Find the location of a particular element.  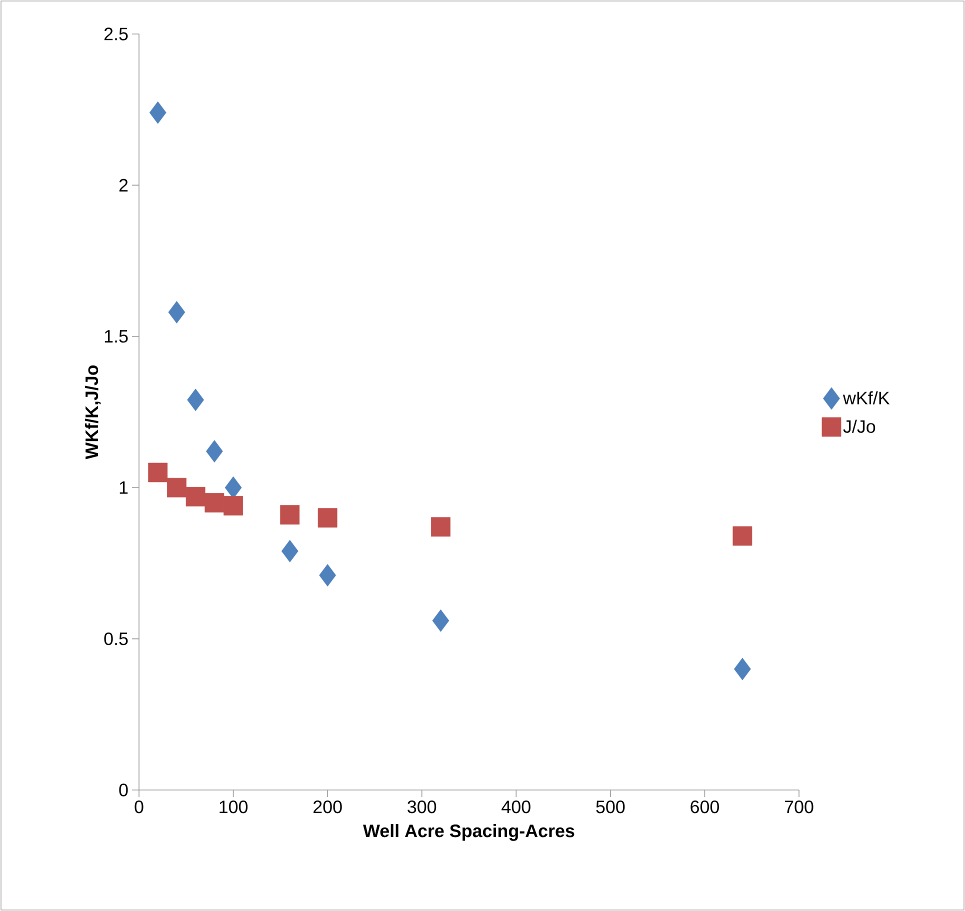

x-tick-label: 600 is located at coordinates (704, 807).